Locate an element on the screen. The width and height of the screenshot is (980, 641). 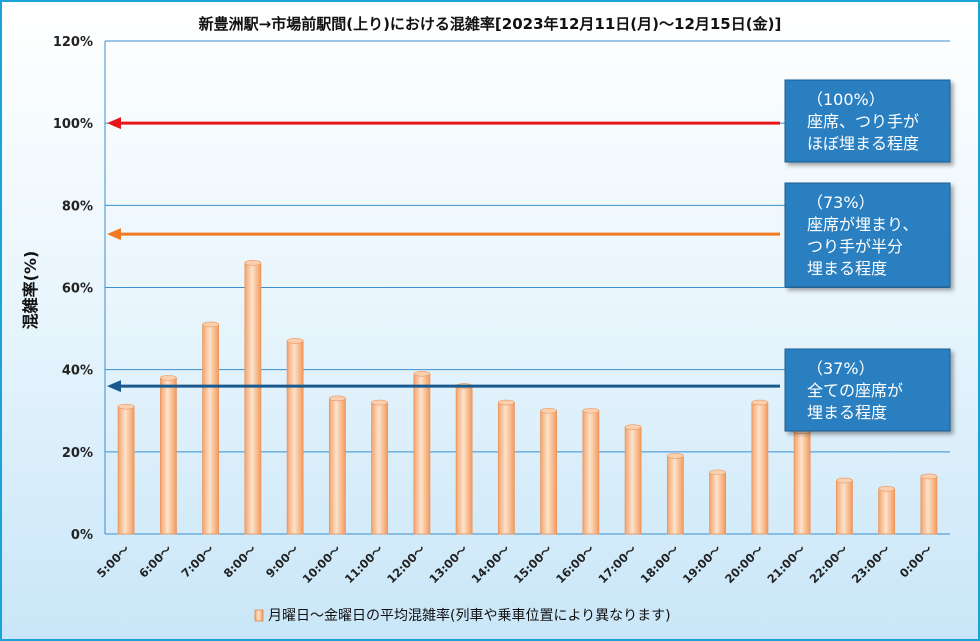
x-tick-label: 13:00～ is located at coordinates (448, 564).